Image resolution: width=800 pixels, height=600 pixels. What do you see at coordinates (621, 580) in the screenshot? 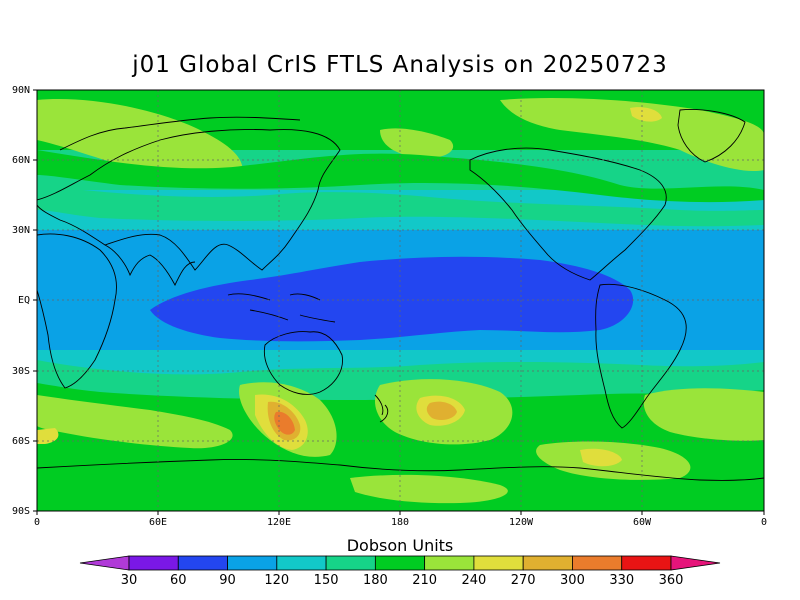
I see `colorbar-label: 330` at bounding box center [621, 580].